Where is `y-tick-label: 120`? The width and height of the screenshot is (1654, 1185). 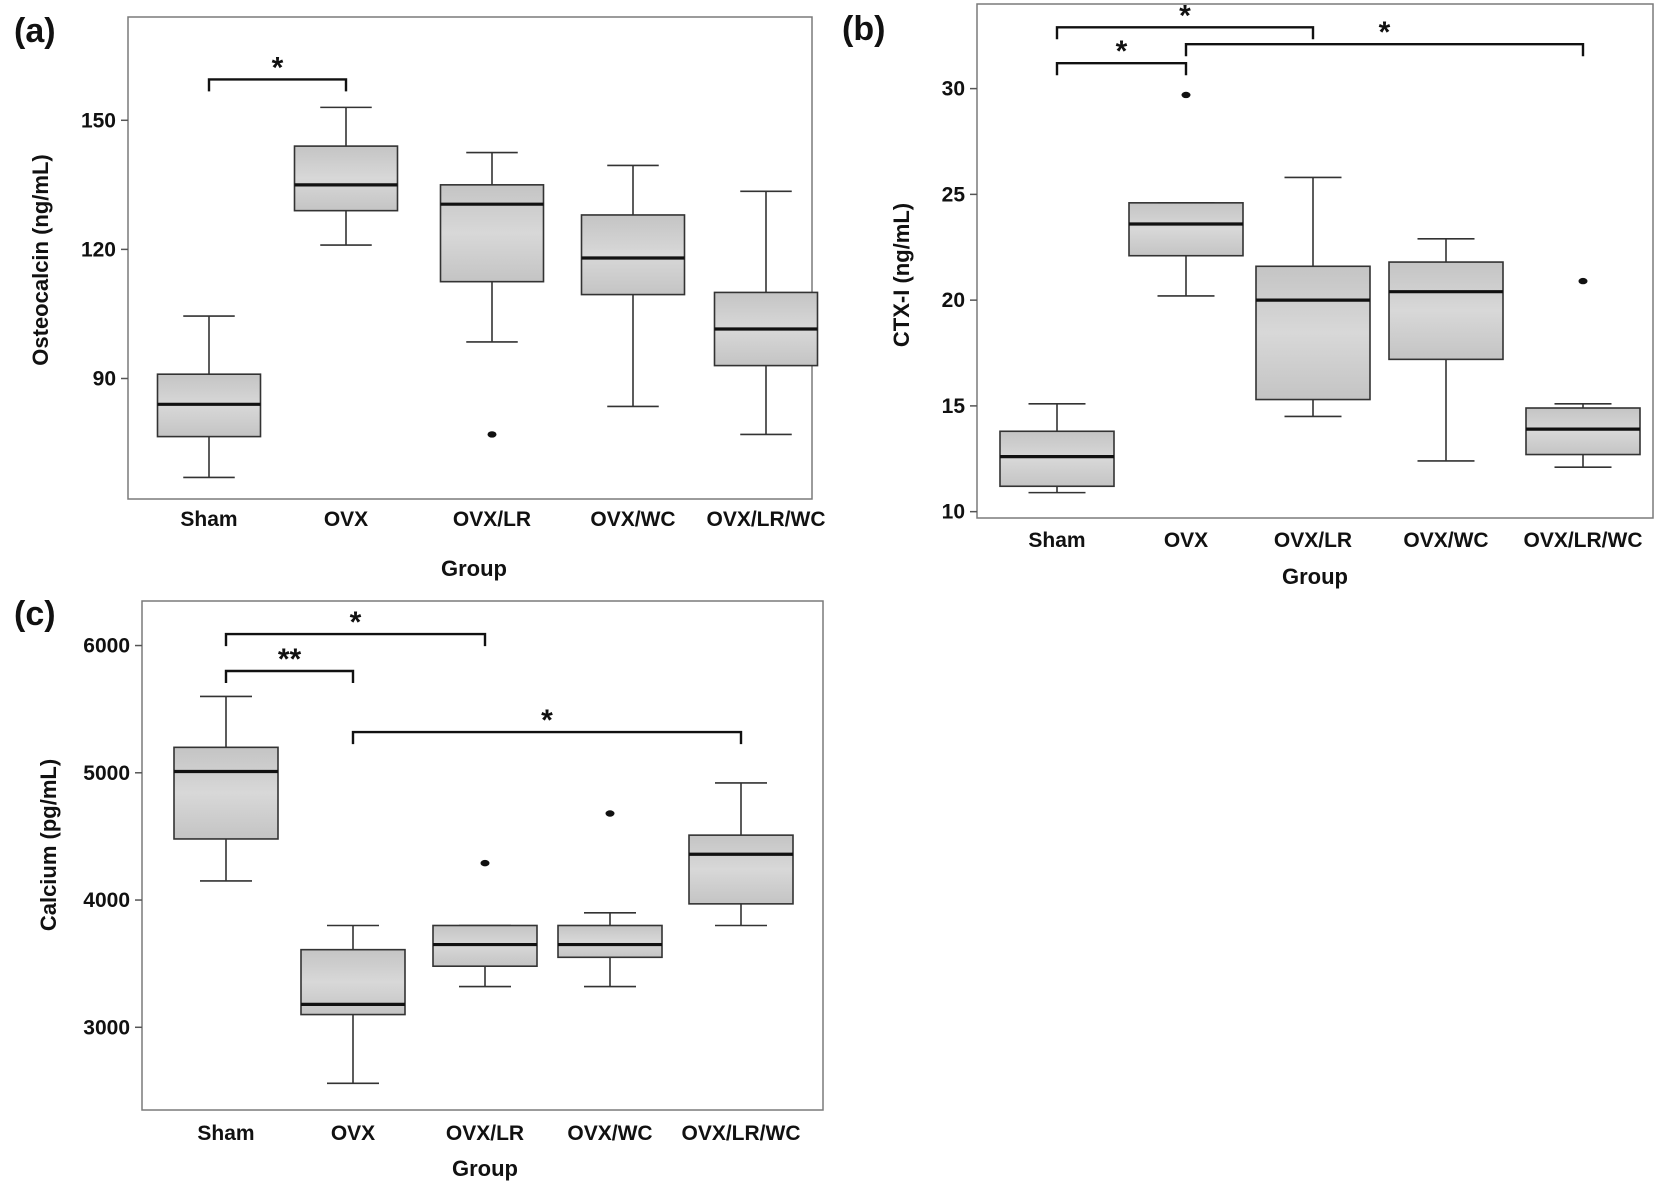
y-tick-label: 120 is located at coordinates (98, 249).